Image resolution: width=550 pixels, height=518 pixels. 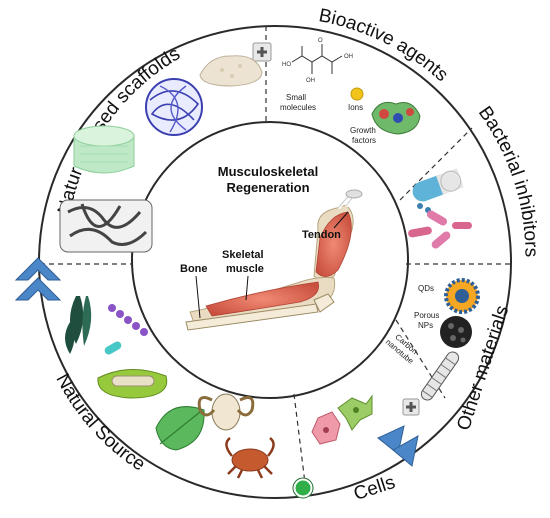 What do you see at coordinates (411, 407) in the screenshot?
I see `plus-icon-bottom` at bounding box center [411, 407].